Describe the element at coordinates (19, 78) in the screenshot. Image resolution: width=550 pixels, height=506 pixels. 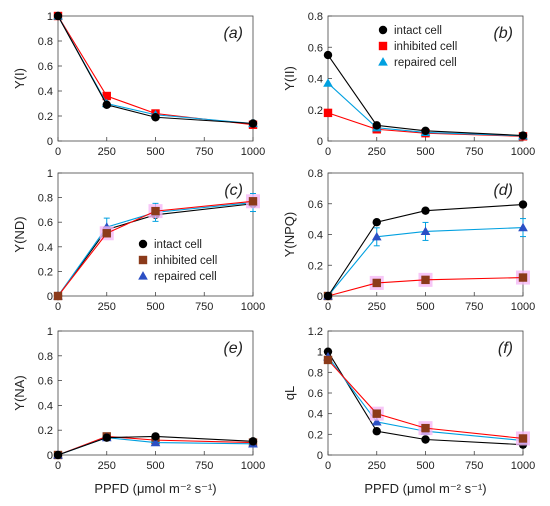
I see `y-axis-label: Y(I)` at that location.